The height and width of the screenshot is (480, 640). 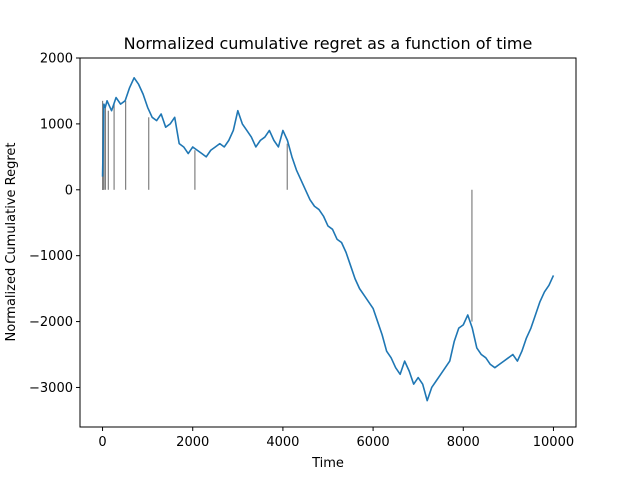 I want to click on y-tick-label: −1000, so click(x=51, y=256).